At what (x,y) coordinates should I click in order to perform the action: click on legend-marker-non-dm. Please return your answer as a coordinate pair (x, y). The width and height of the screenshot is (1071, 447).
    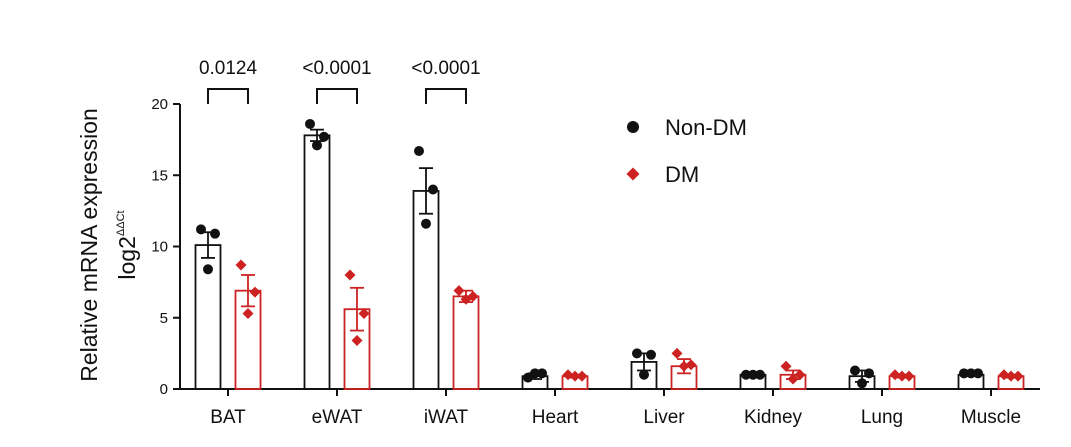
    Looking at the image, I should click on (633, 127).